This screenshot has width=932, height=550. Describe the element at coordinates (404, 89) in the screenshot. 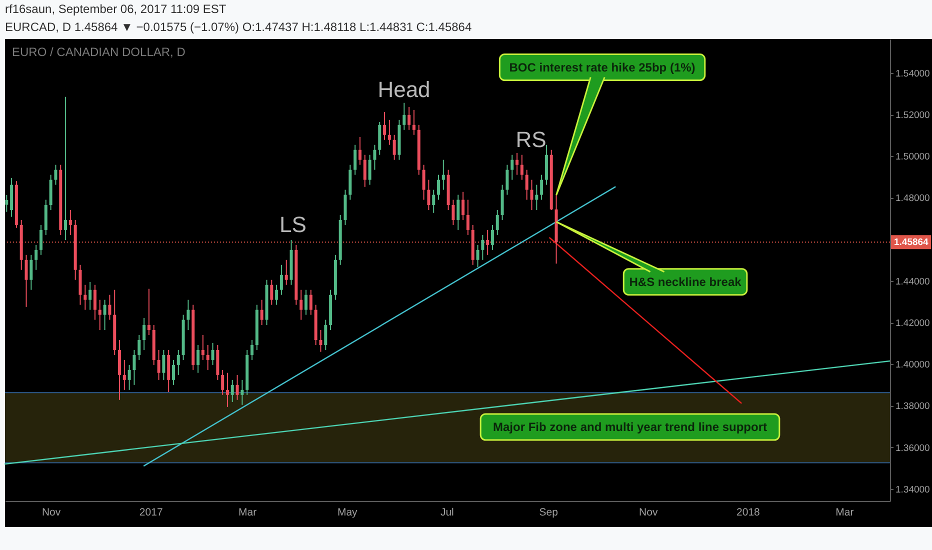

I see `annotation: Head` at that location.